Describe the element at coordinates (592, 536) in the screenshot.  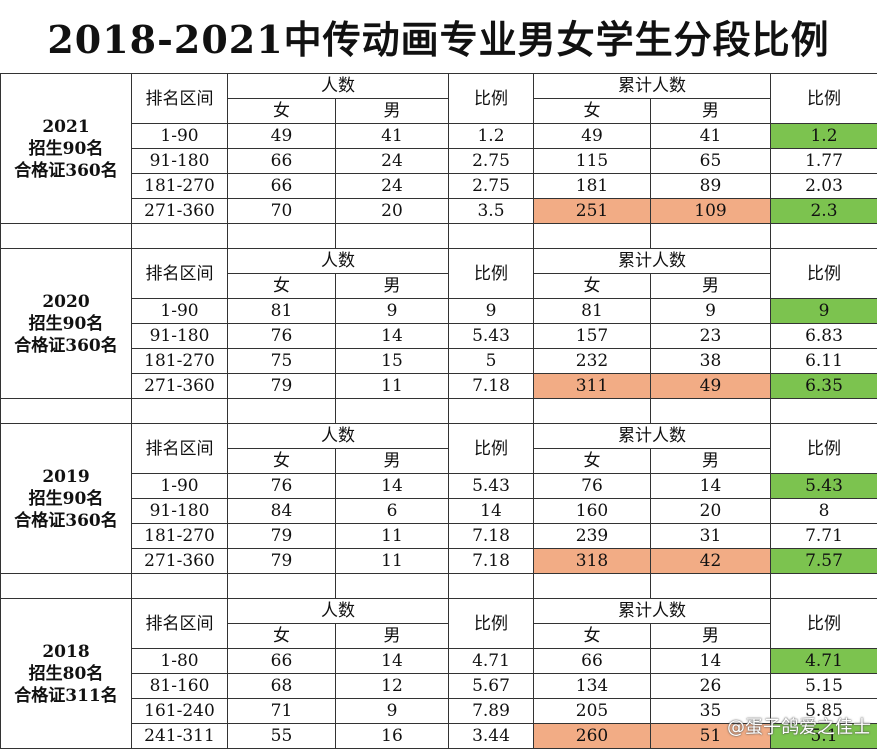
I see `cum-female: 239` at that location.